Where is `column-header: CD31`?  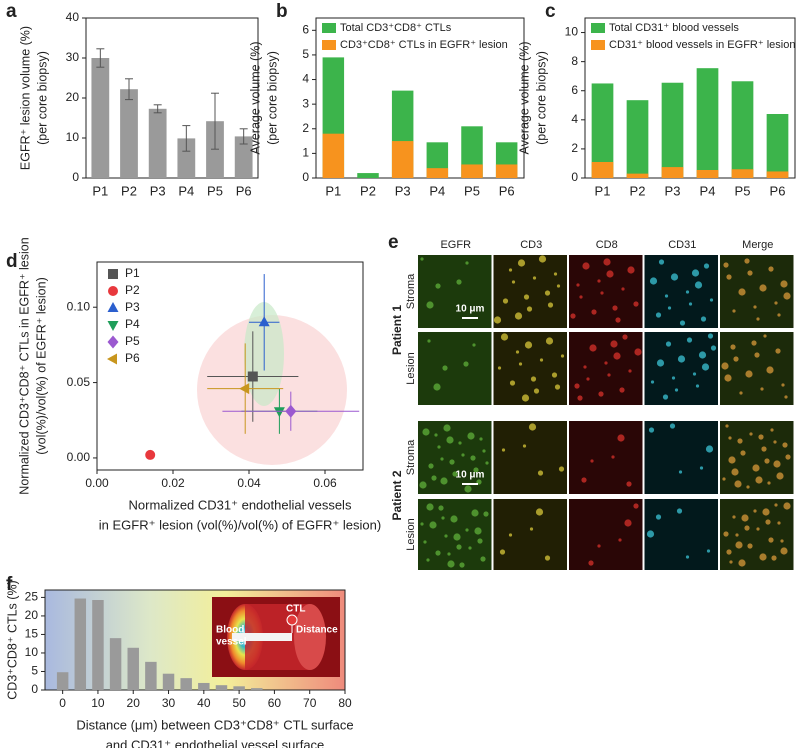
column-header: CD31 is located at coordinates (682, 245).